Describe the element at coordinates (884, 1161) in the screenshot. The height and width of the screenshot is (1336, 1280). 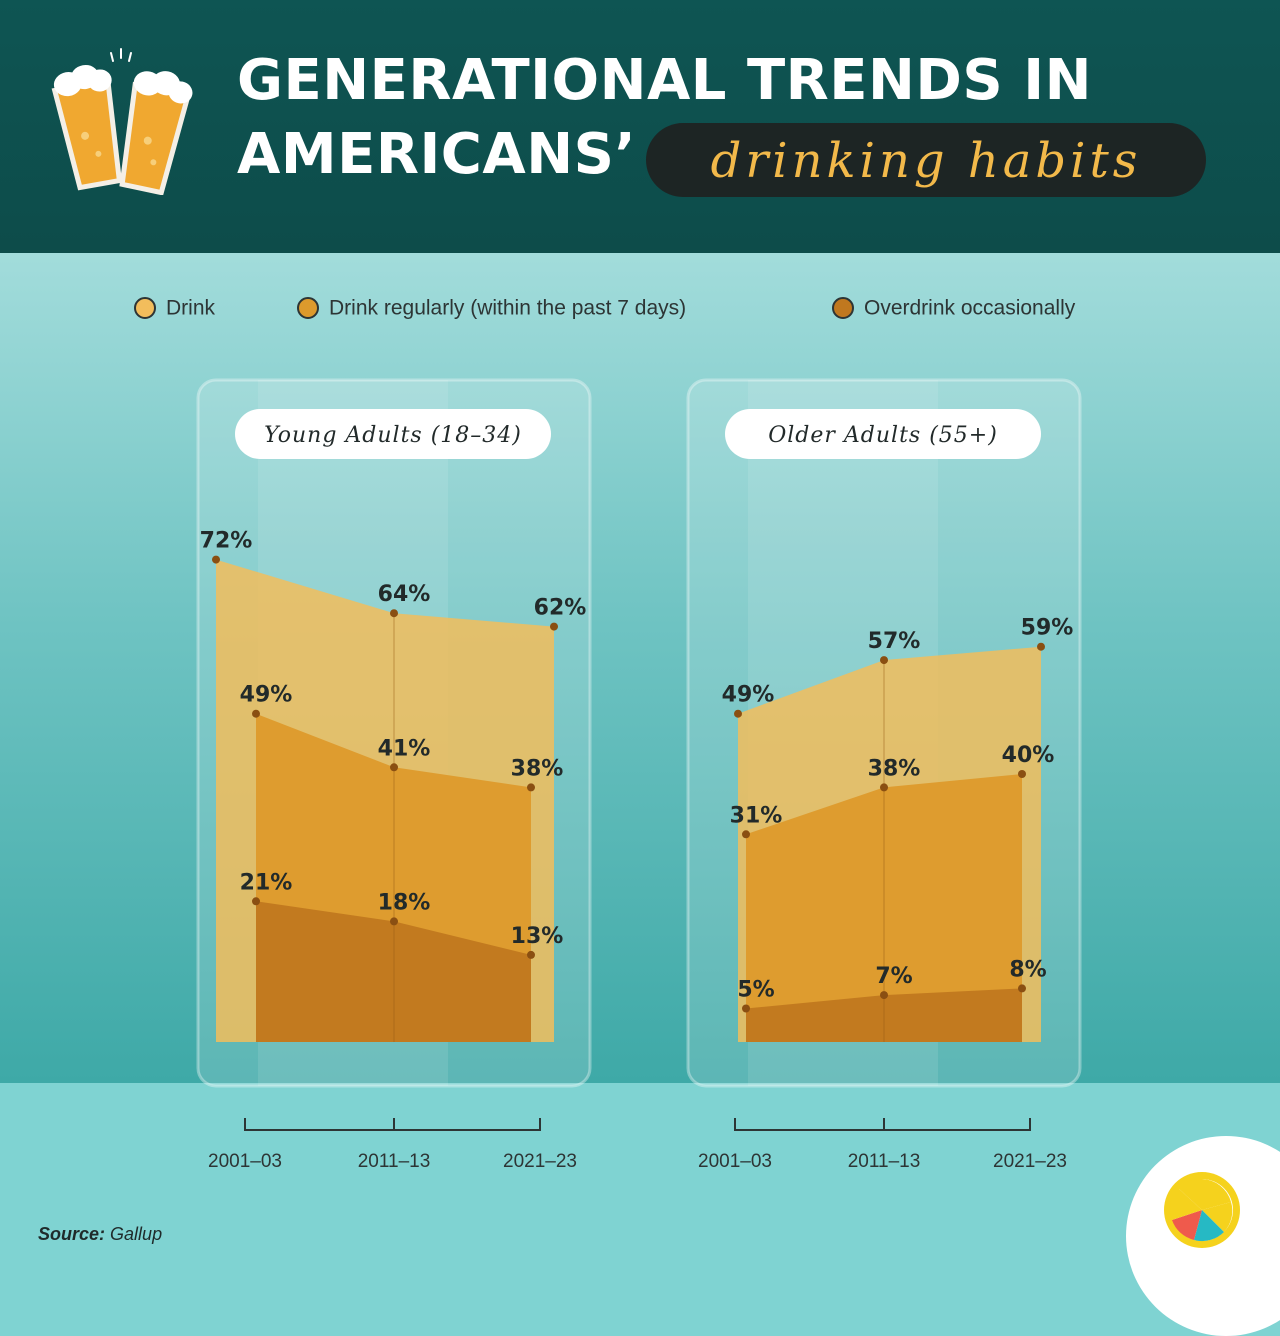
I see `x-tick-label-older-2: 2011–13` at that location.